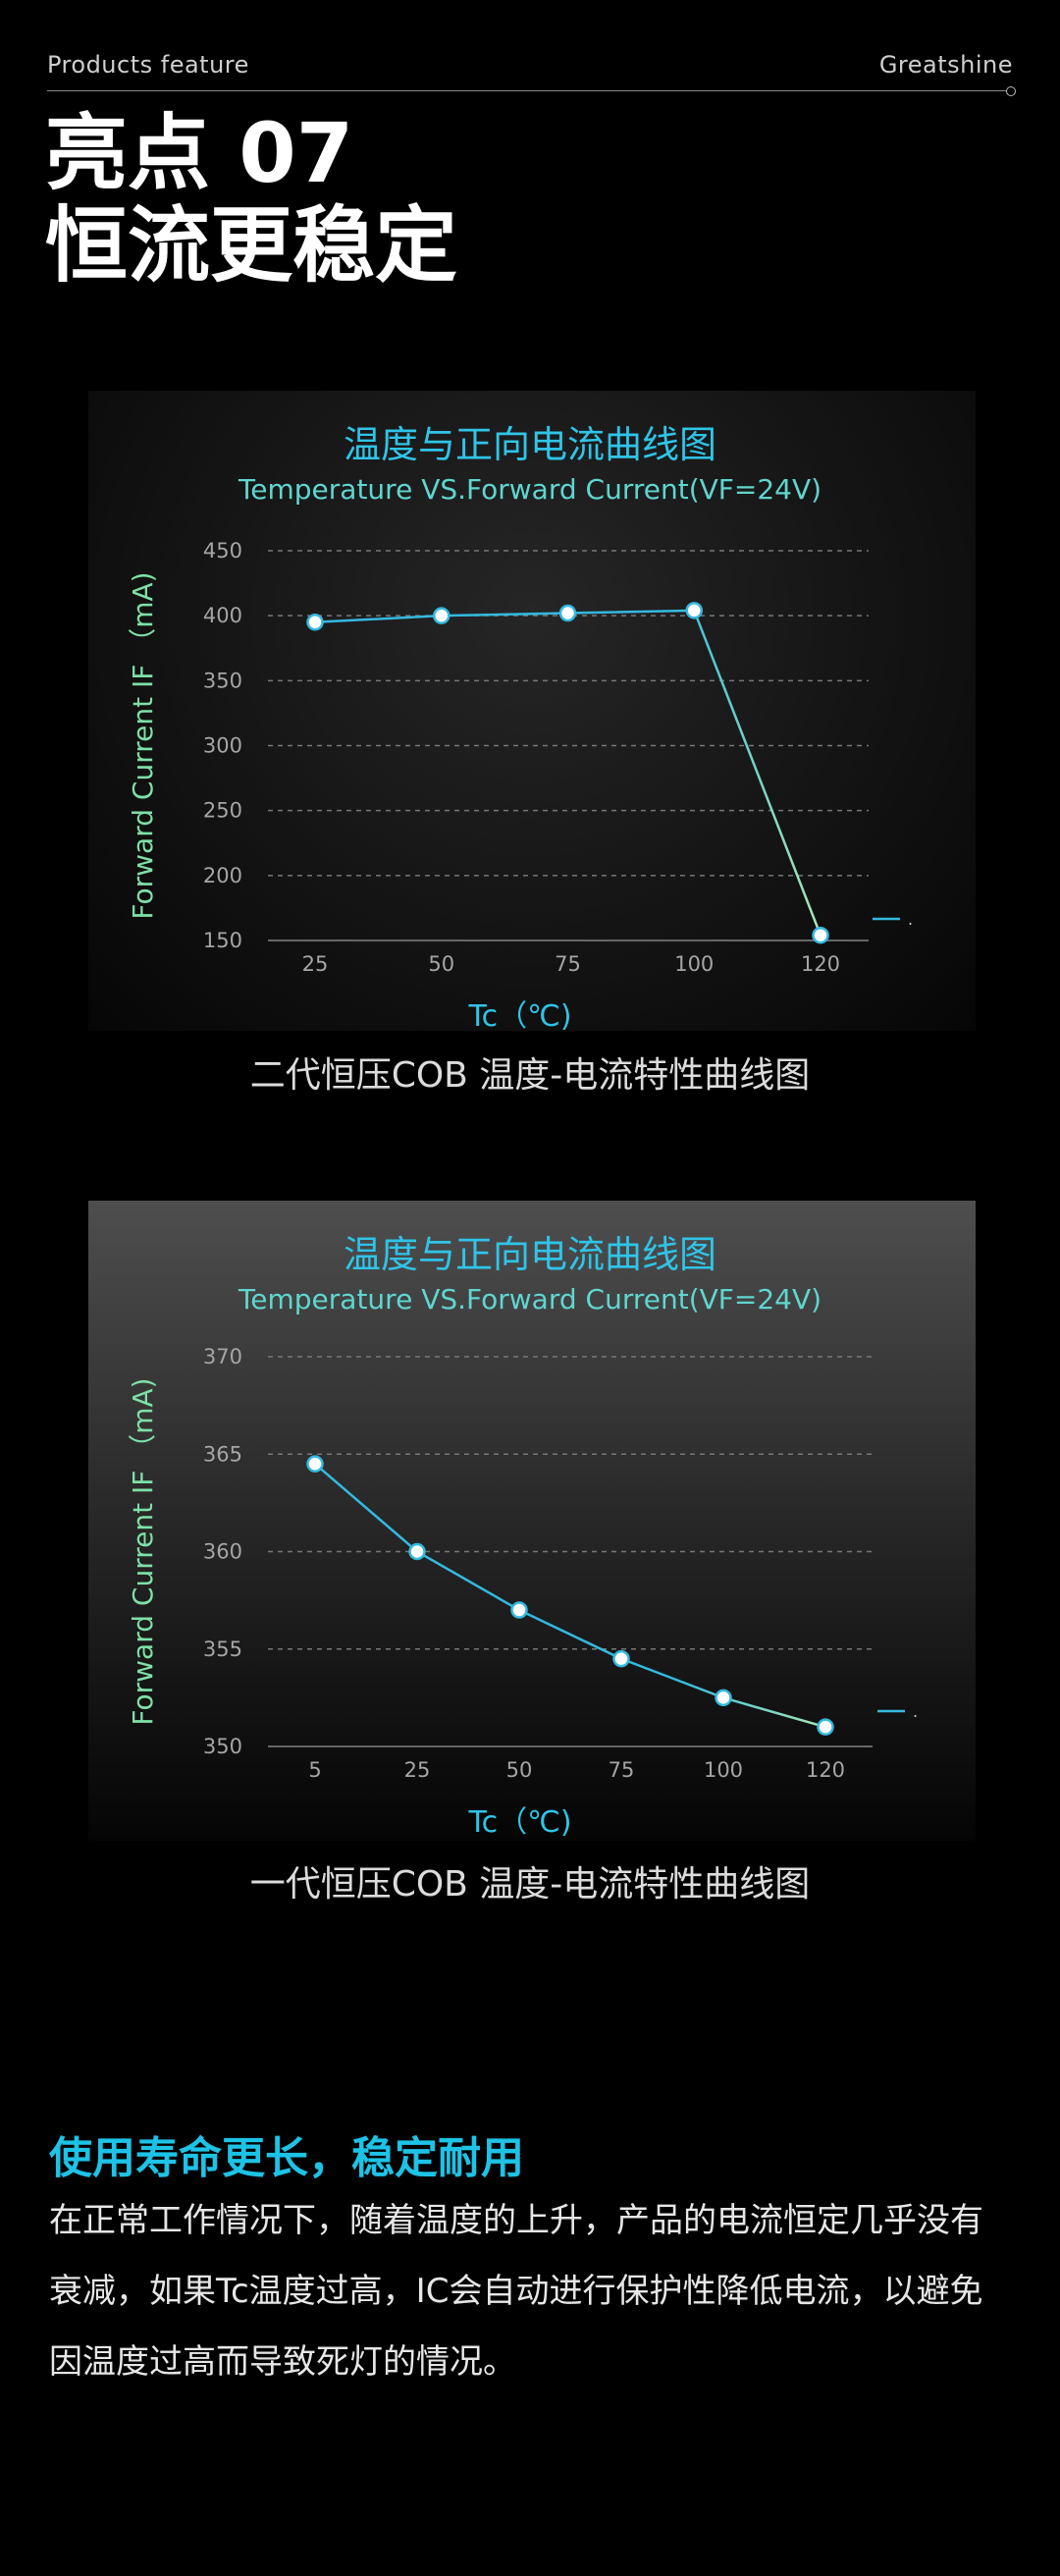 This screenshot has height=2576, width=1060. Describe the element at coordinates (199, 153) in the screenshot. I see `highlight-number: 亮点 07` at that location.